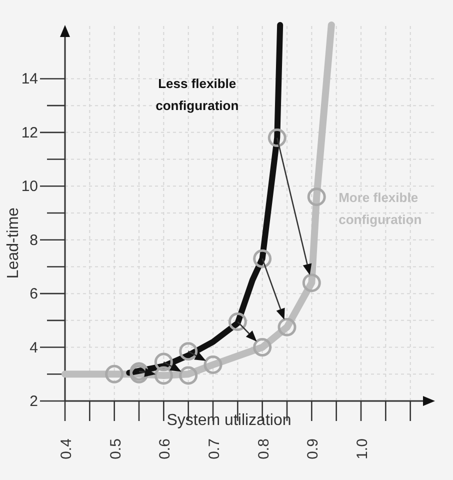  Describe the element at coordinates (34, 347) in the screenshot. I see `y-tick-label: 4` at that location.